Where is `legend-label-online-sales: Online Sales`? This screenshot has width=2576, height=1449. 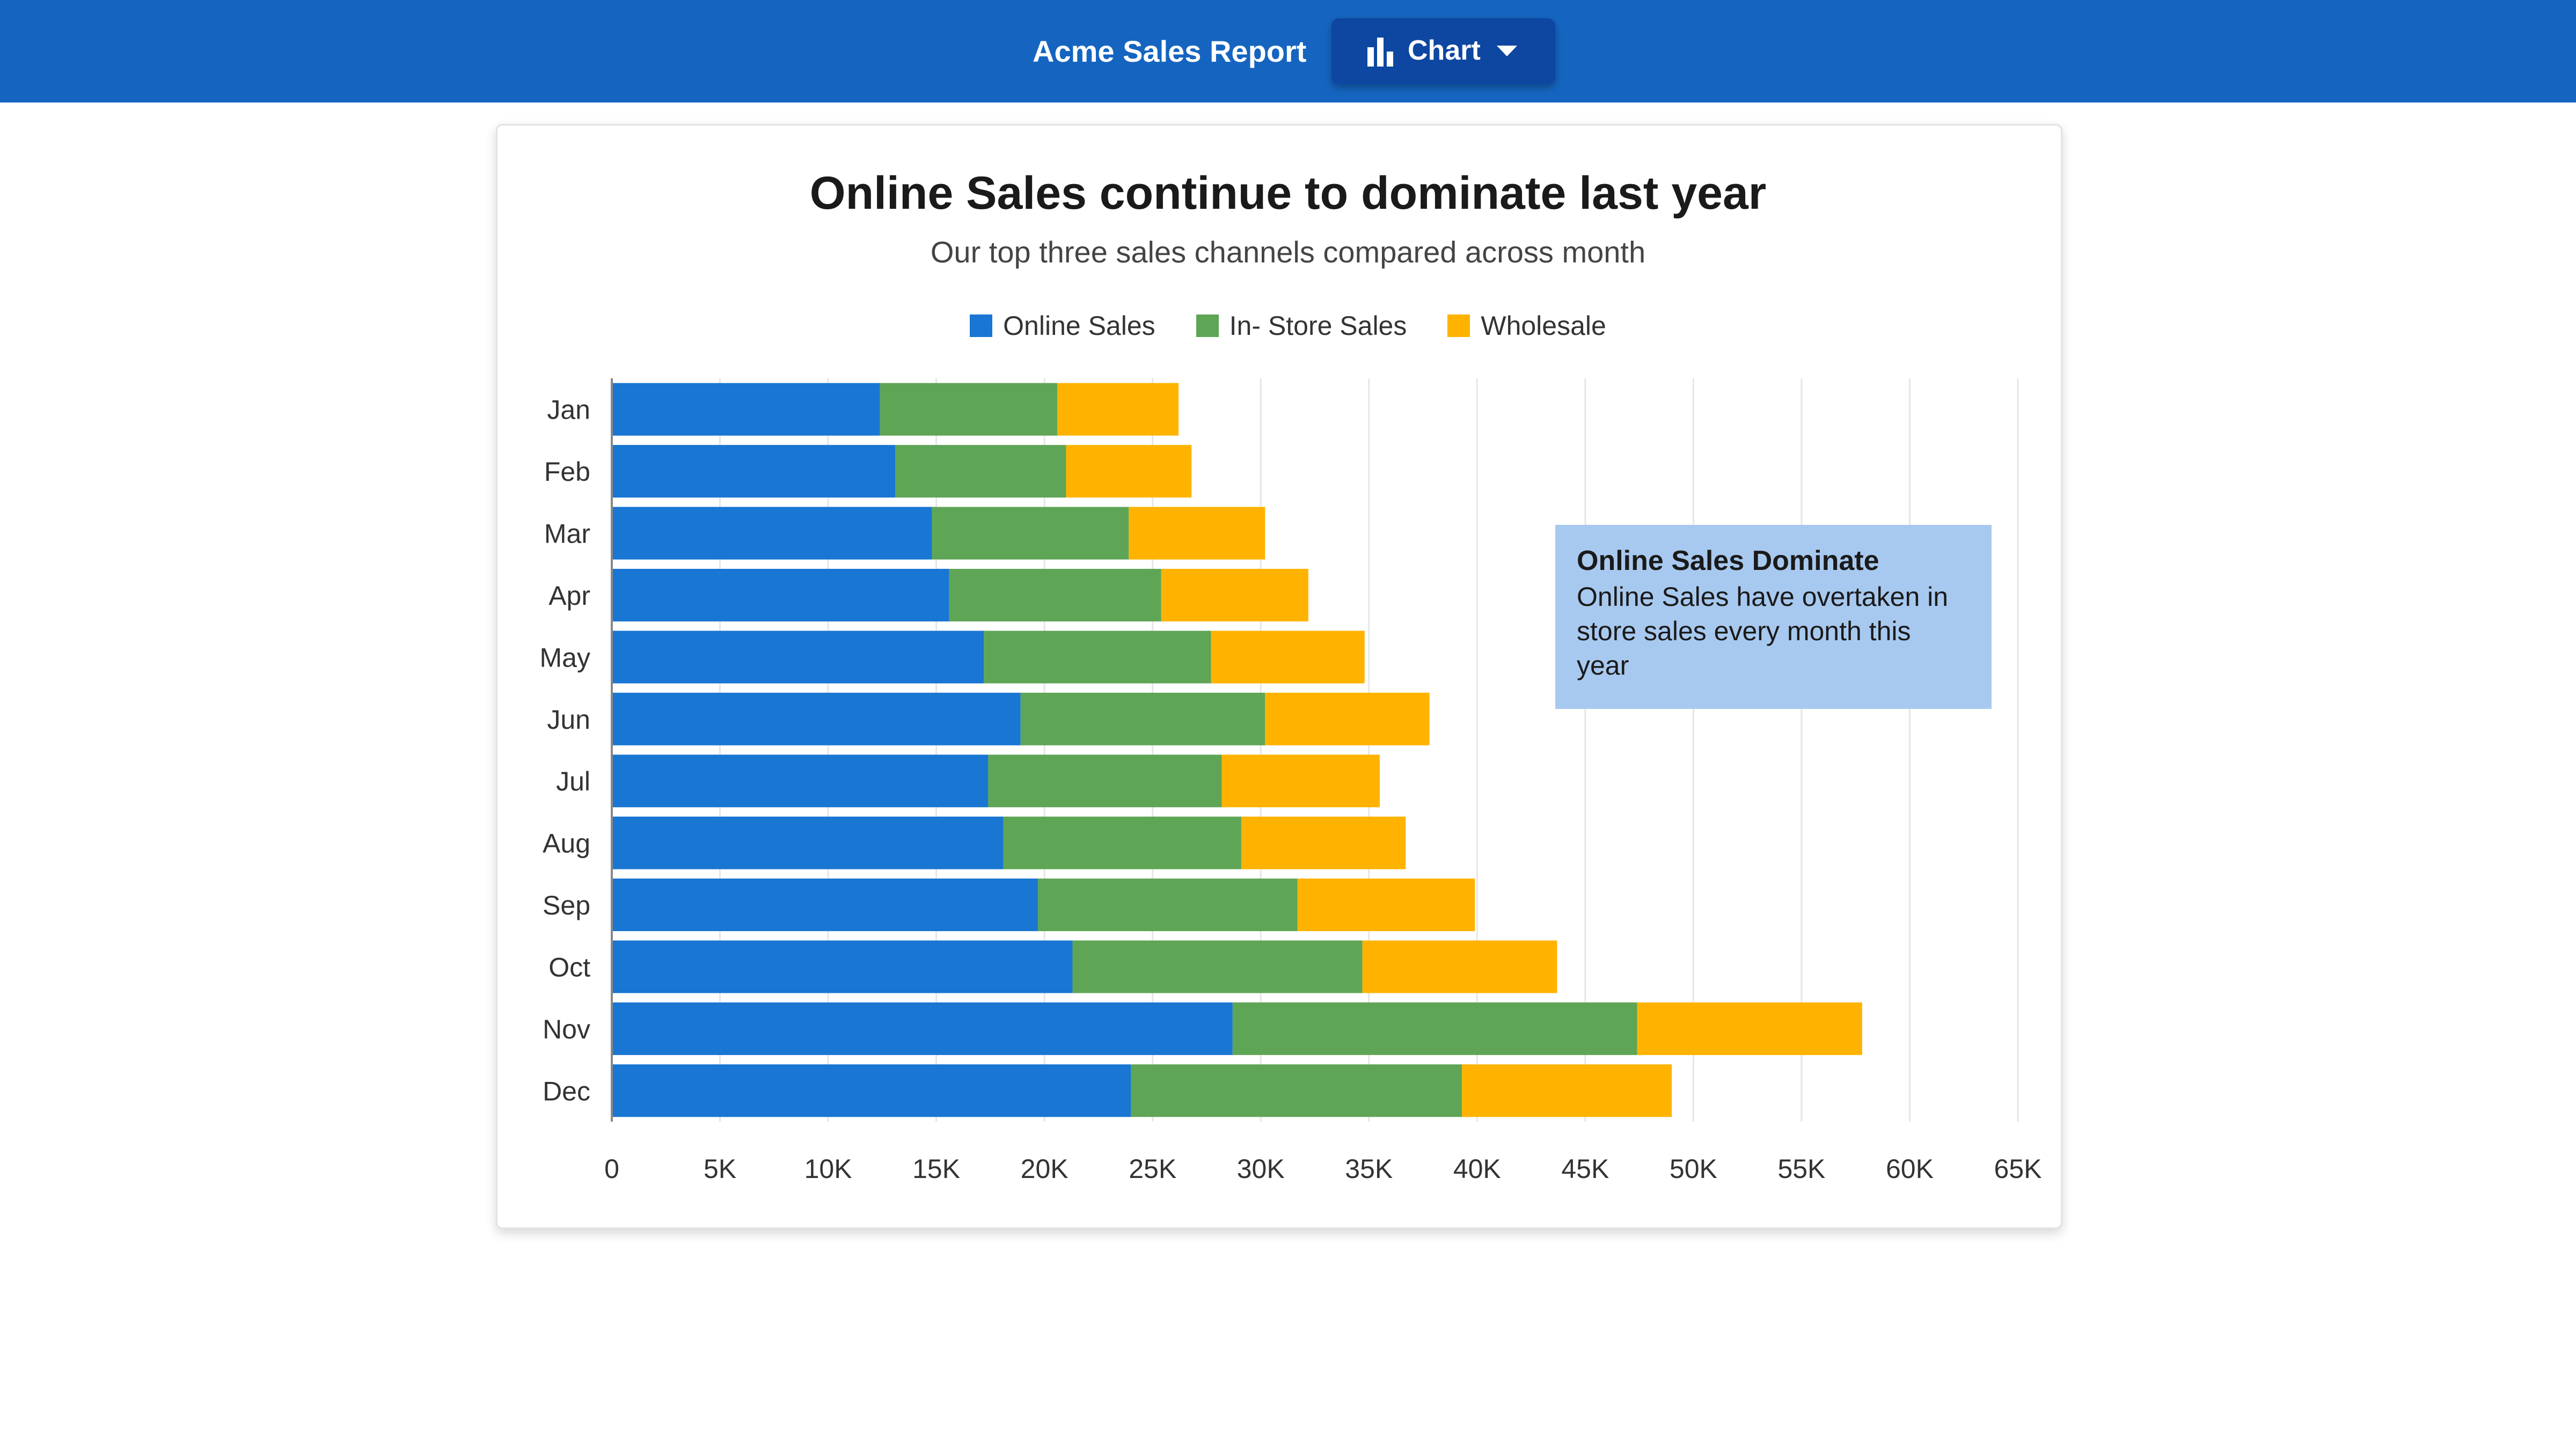
legend-label-online-sales: Online Sales is located at coordinates (1079, 326).